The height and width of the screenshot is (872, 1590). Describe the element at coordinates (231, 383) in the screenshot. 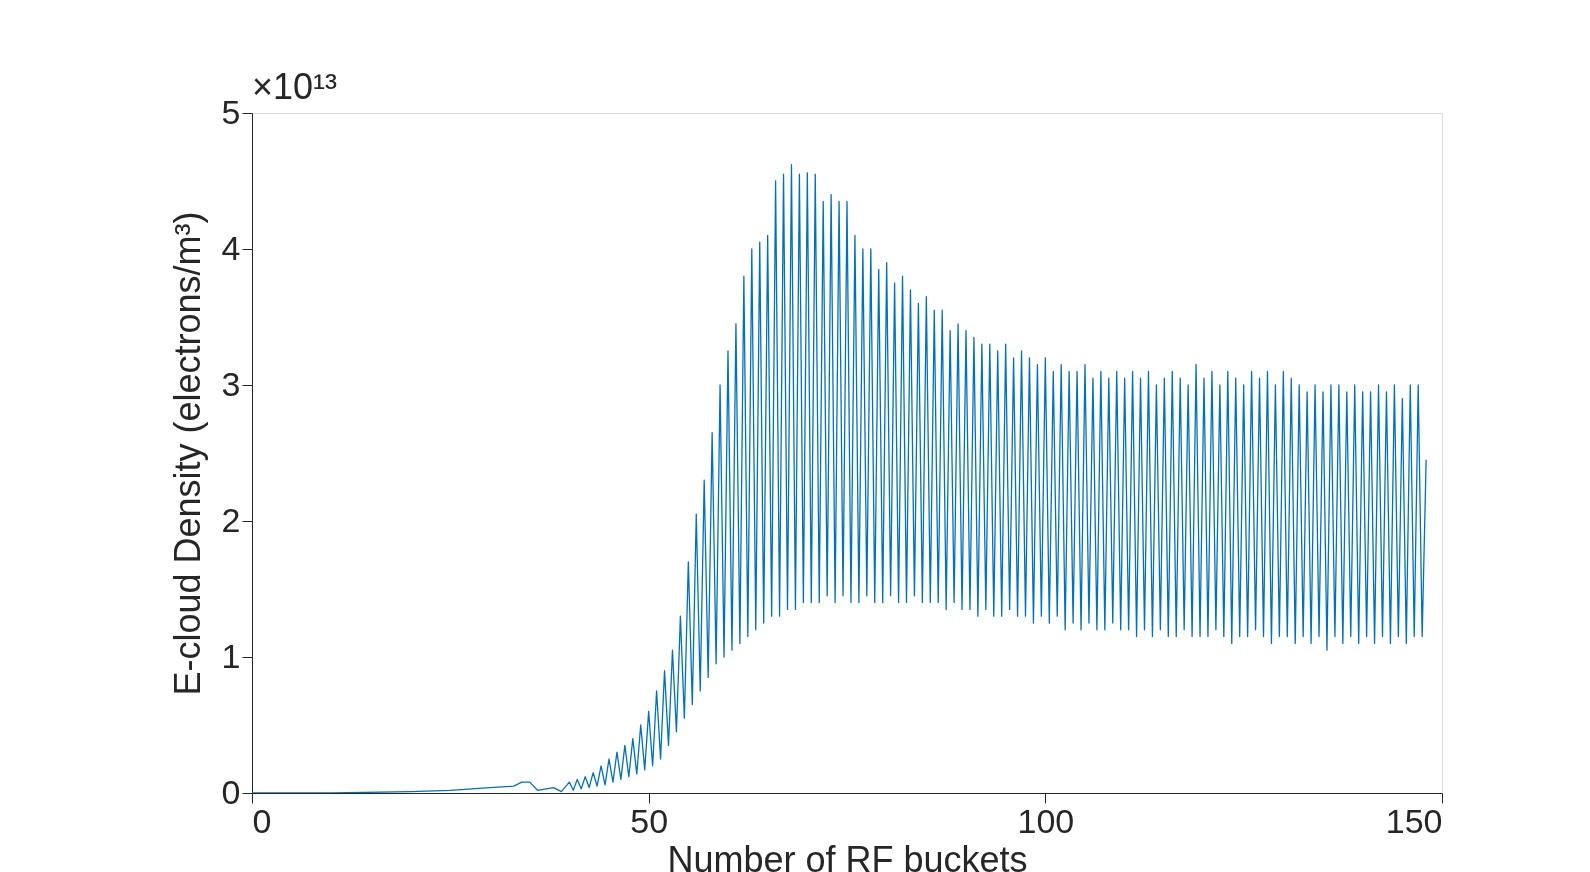

I see `y-tick-label: 3` at that location.